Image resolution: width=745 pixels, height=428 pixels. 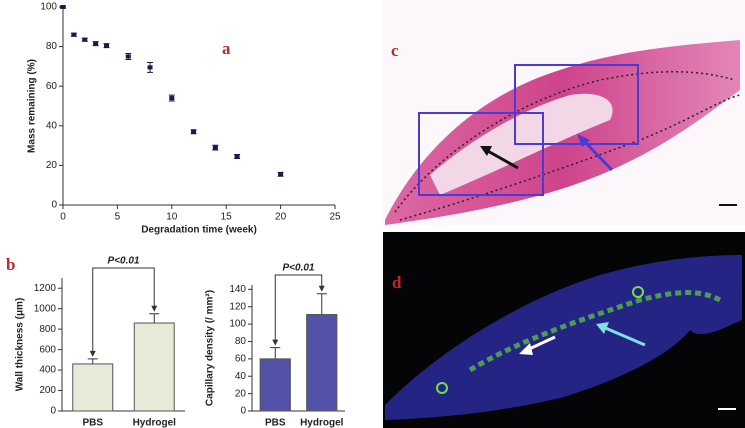 What do you see at coordinates (47, 349) in the screenshot?
I see `y-tick-label: 600` at bounding box center [47, 349].